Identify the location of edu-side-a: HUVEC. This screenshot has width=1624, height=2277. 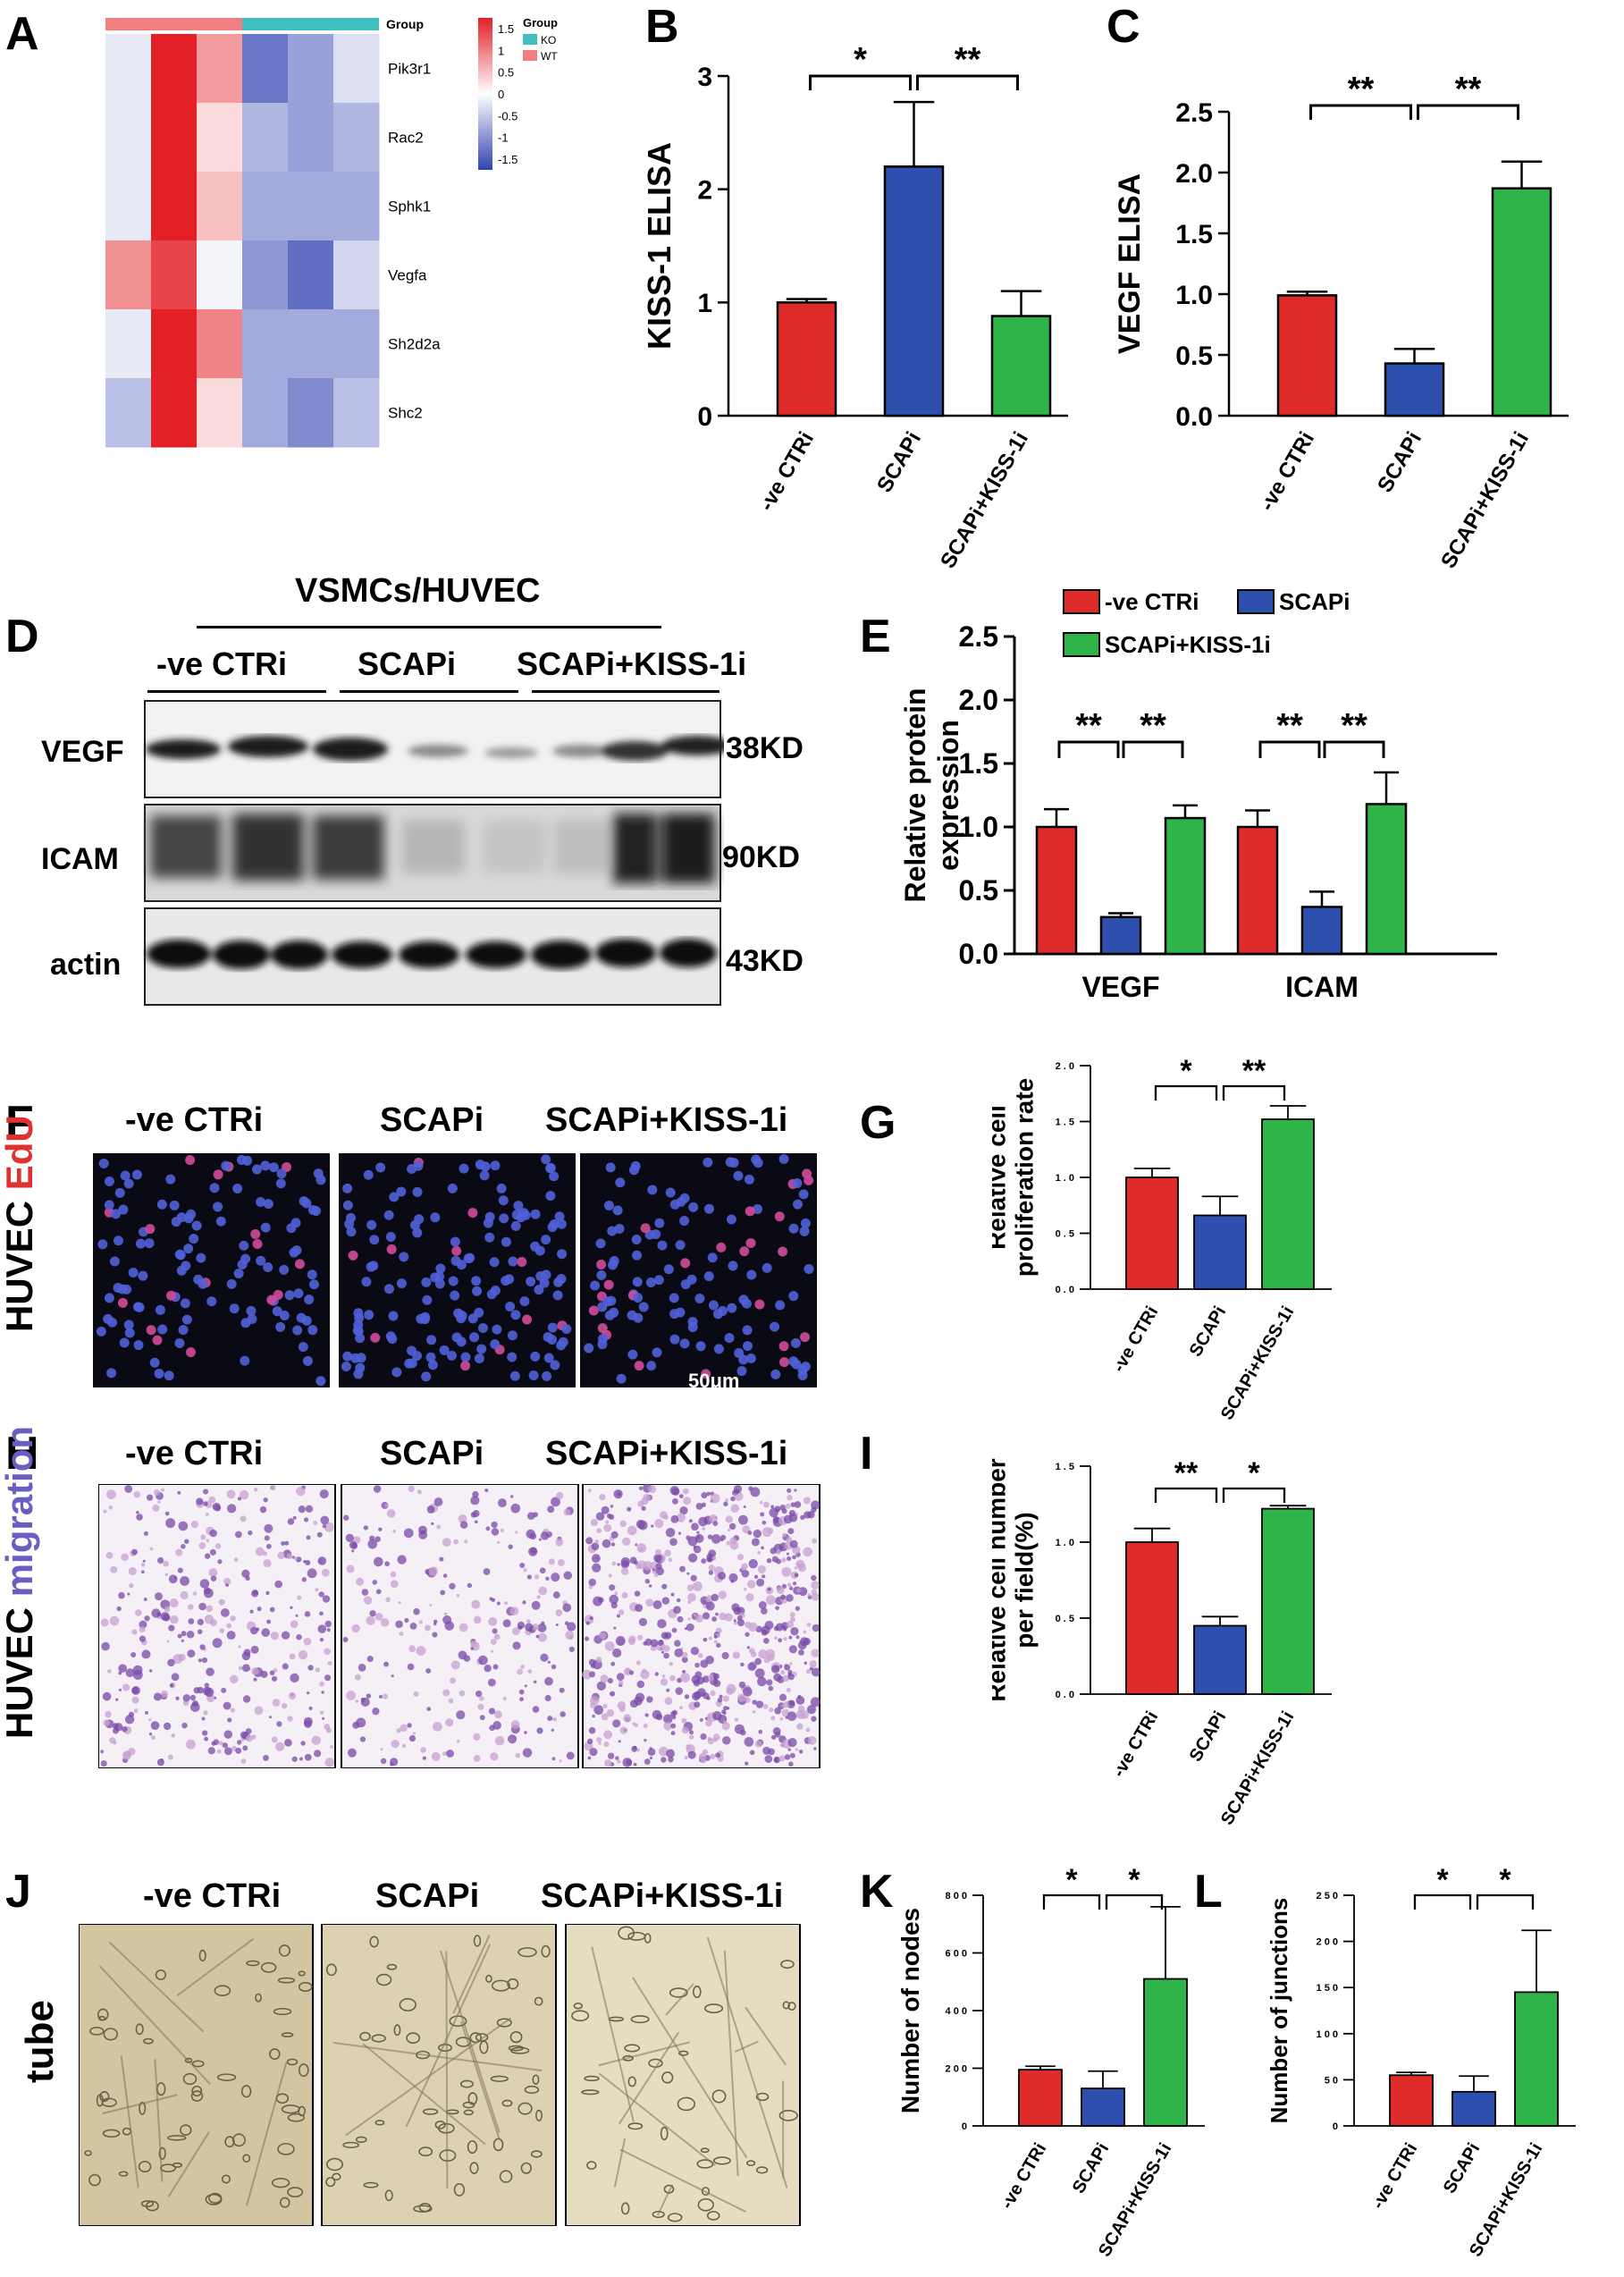
(20, 1266).